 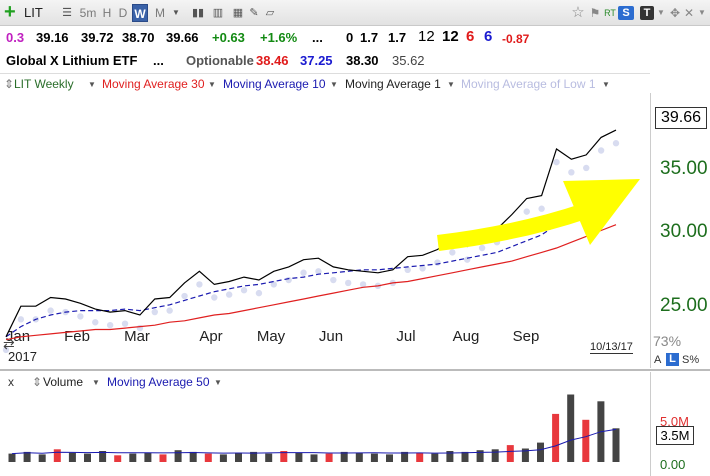 What do you see at coordinates (355, 370) in the screenshot?
I see `panel-divider` at bounding box center [355, 370].